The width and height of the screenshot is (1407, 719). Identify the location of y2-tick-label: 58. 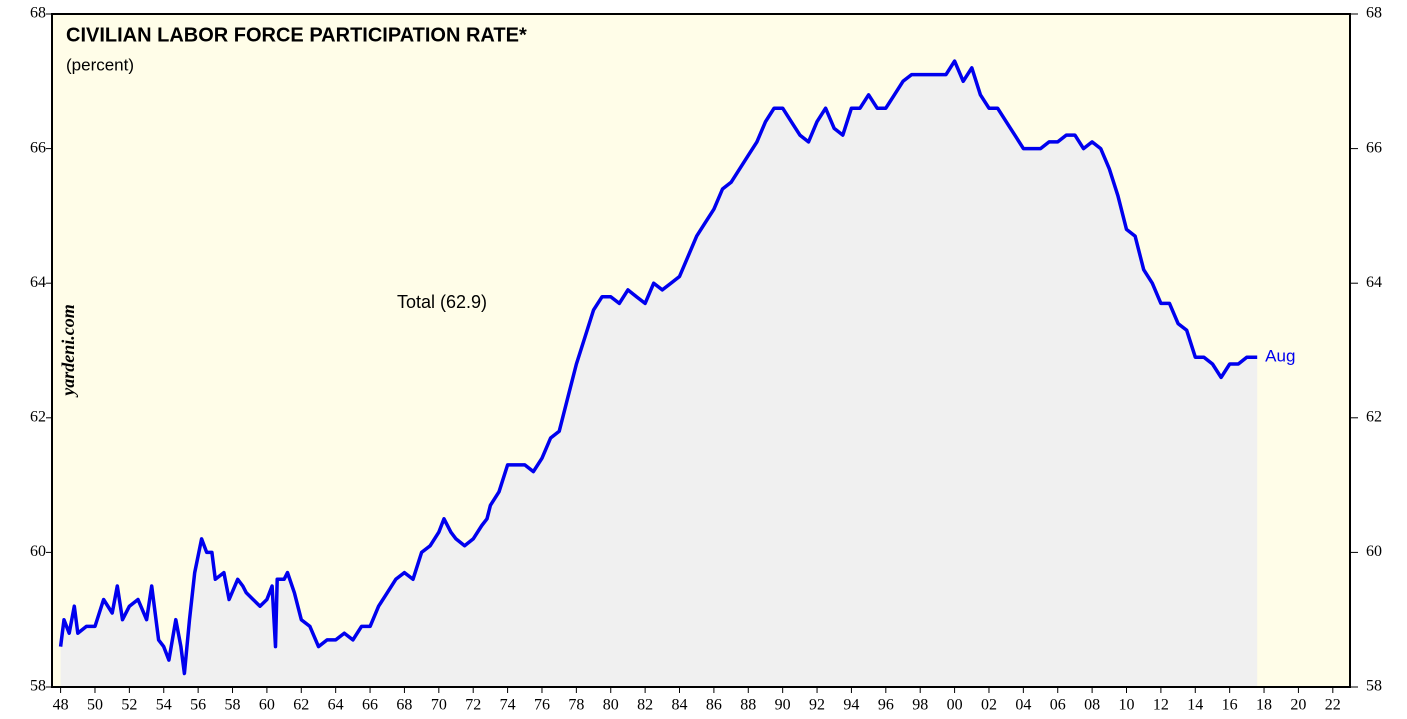
(1374, 686).